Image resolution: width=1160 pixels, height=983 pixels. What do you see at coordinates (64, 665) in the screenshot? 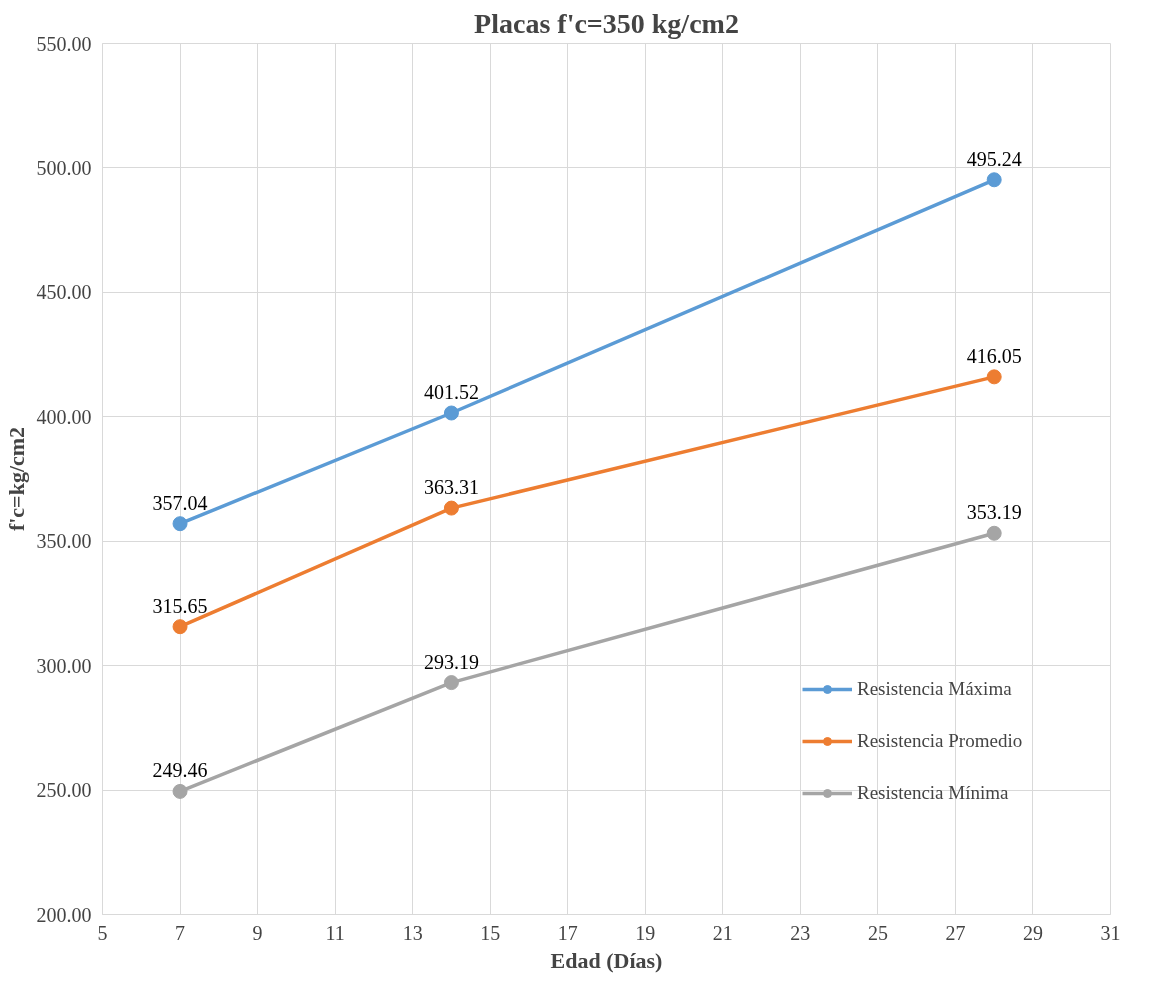
I see `y-tick-label: 300.00` at bounding box center [64, 665].